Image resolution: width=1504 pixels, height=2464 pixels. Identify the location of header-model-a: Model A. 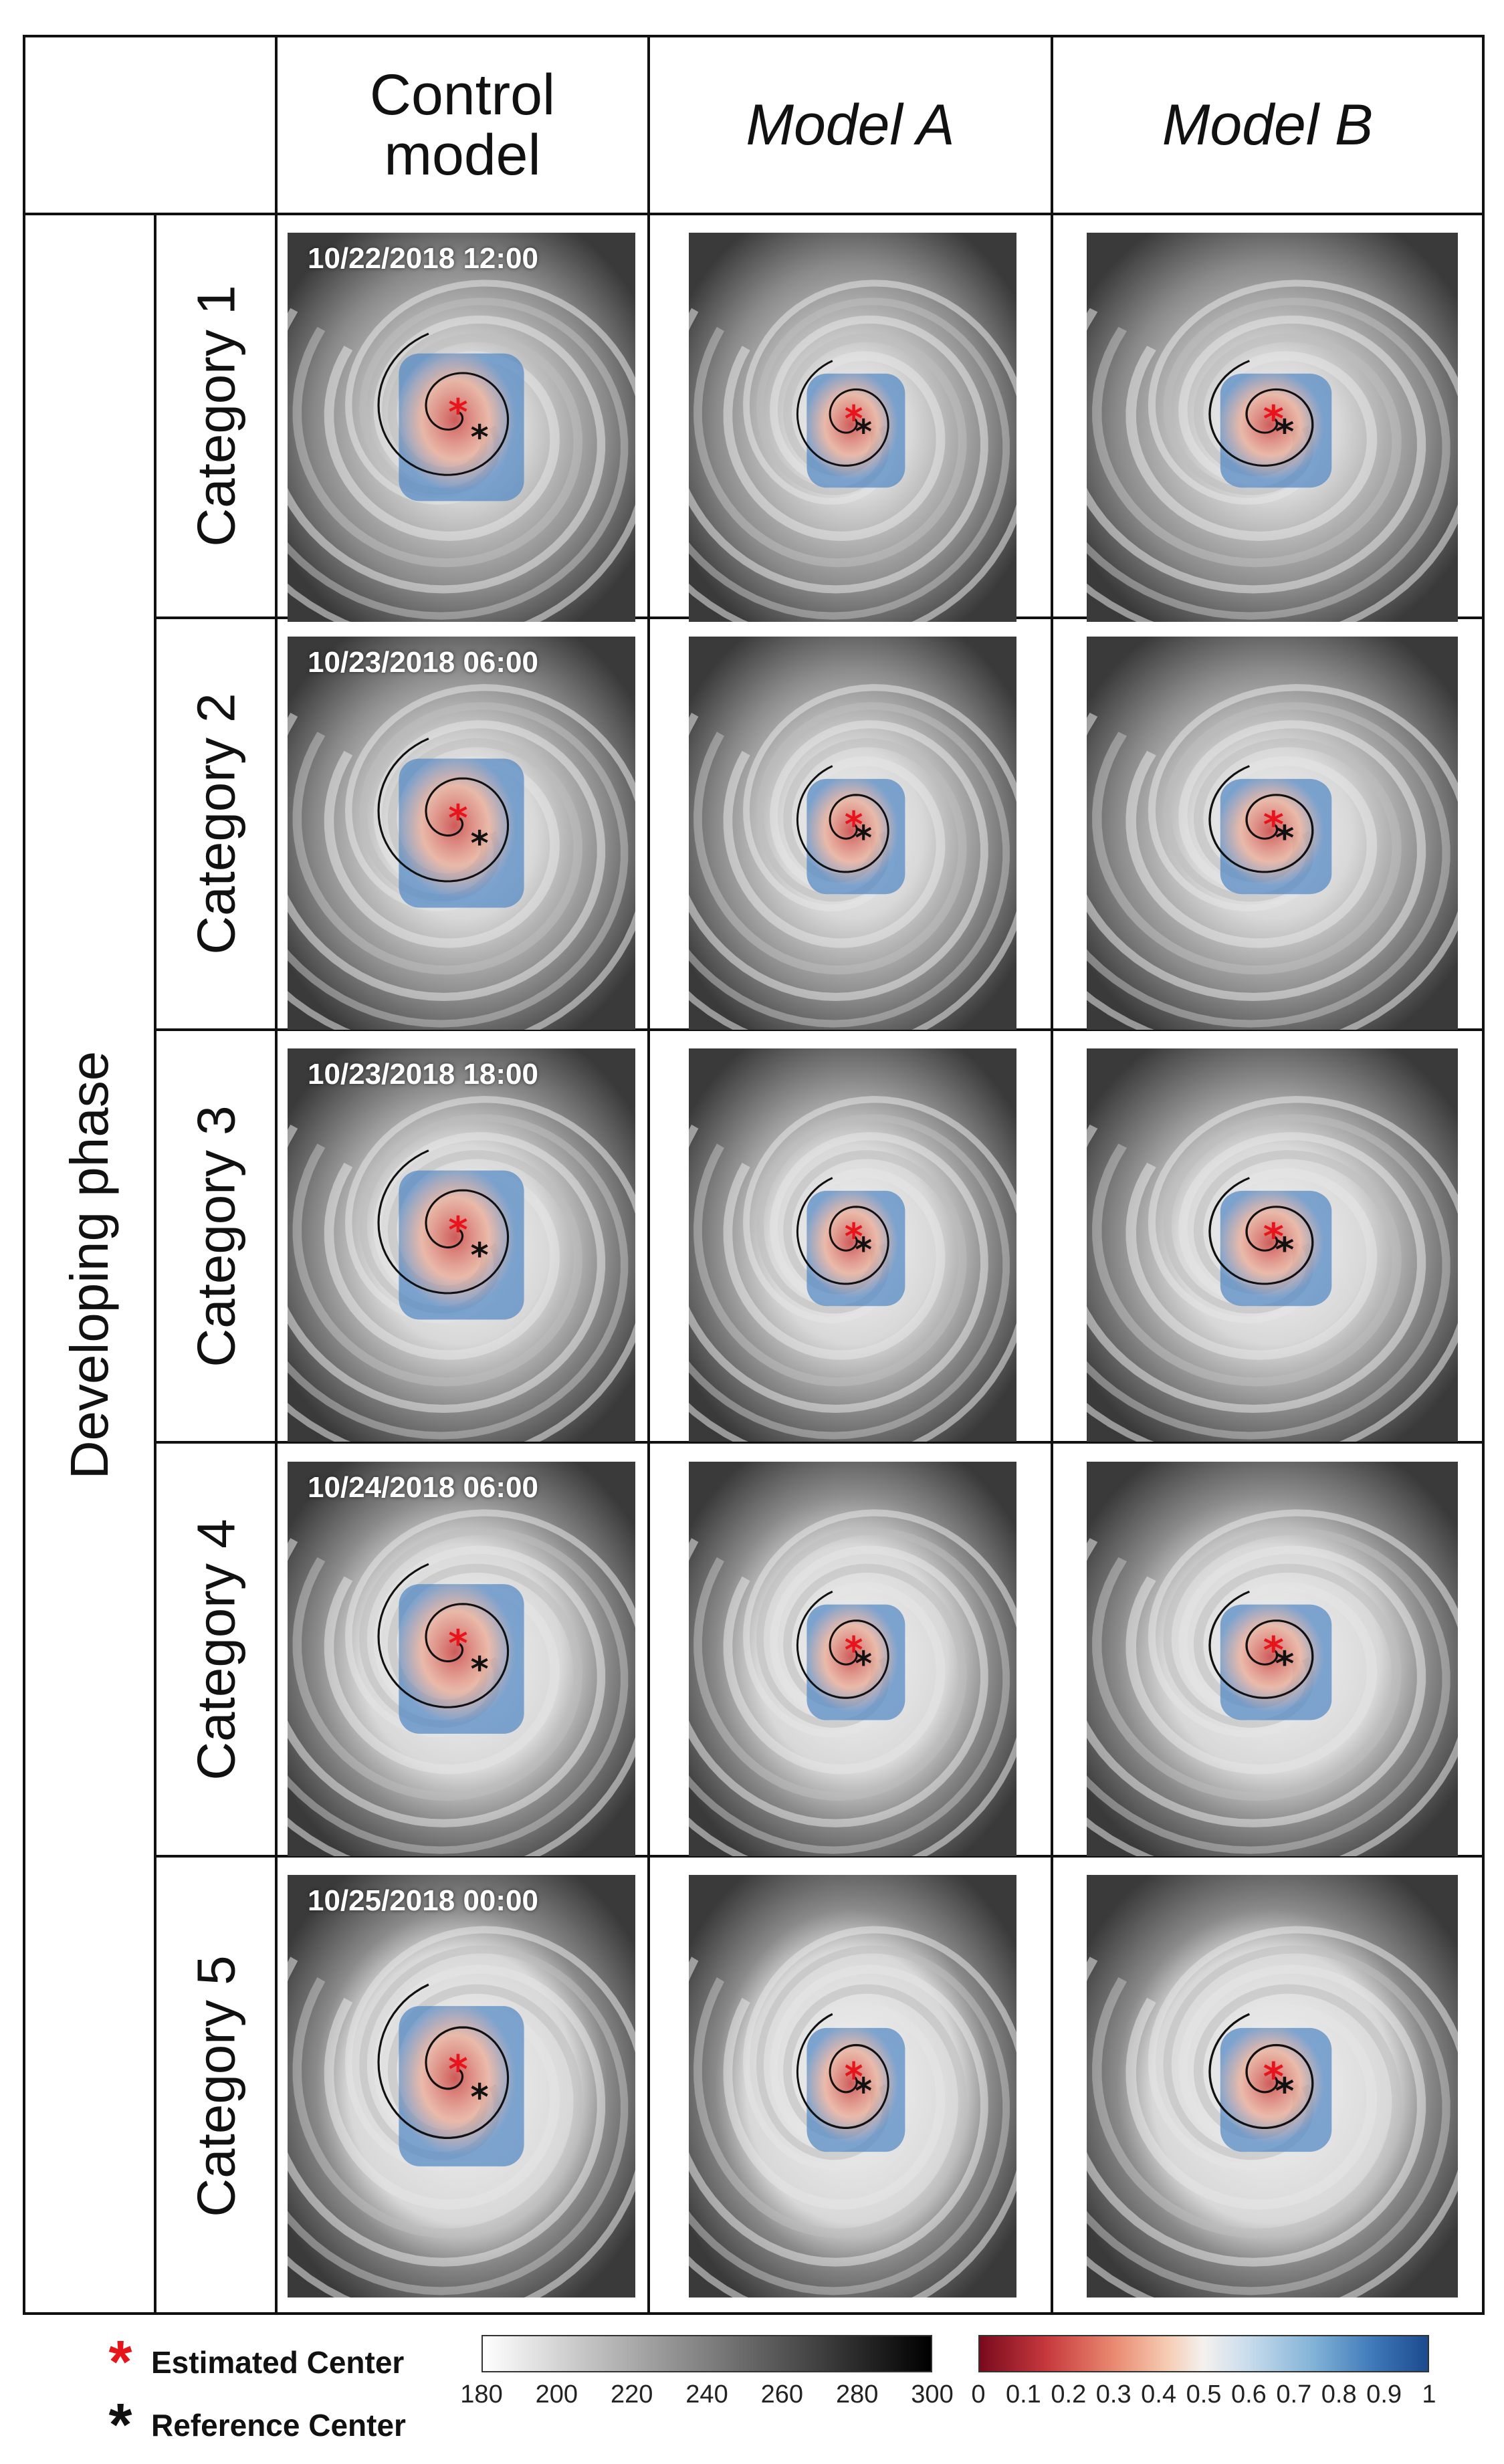
(850, 124).